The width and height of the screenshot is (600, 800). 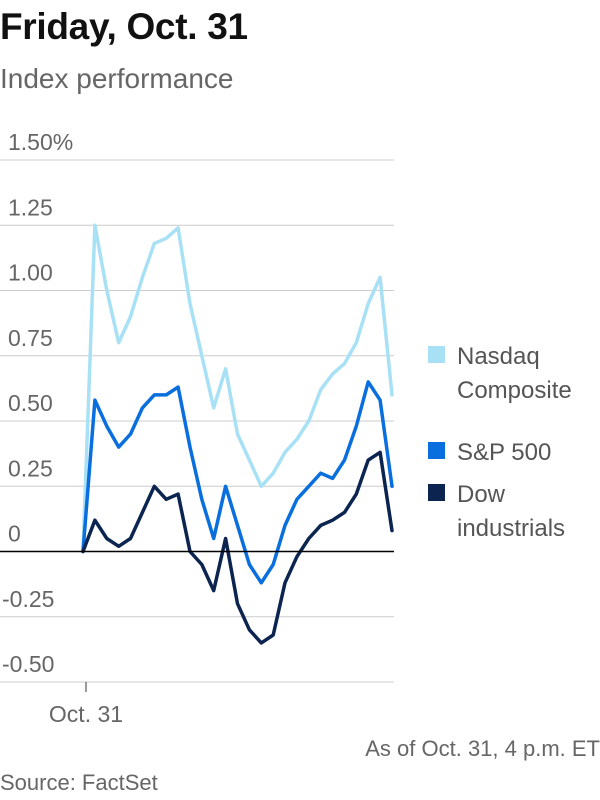 I want to click on y-tick-label: 0.25, so click(x=30, y=468).